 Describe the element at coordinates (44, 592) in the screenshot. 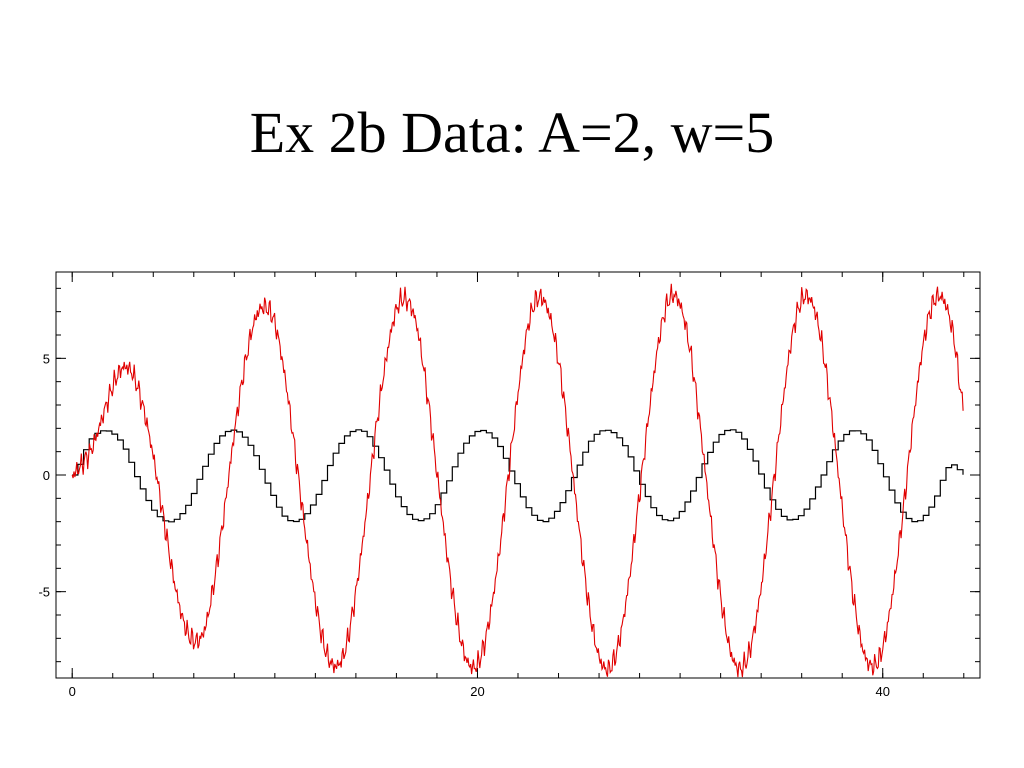

I see `y-tick-label: -5` at that location.